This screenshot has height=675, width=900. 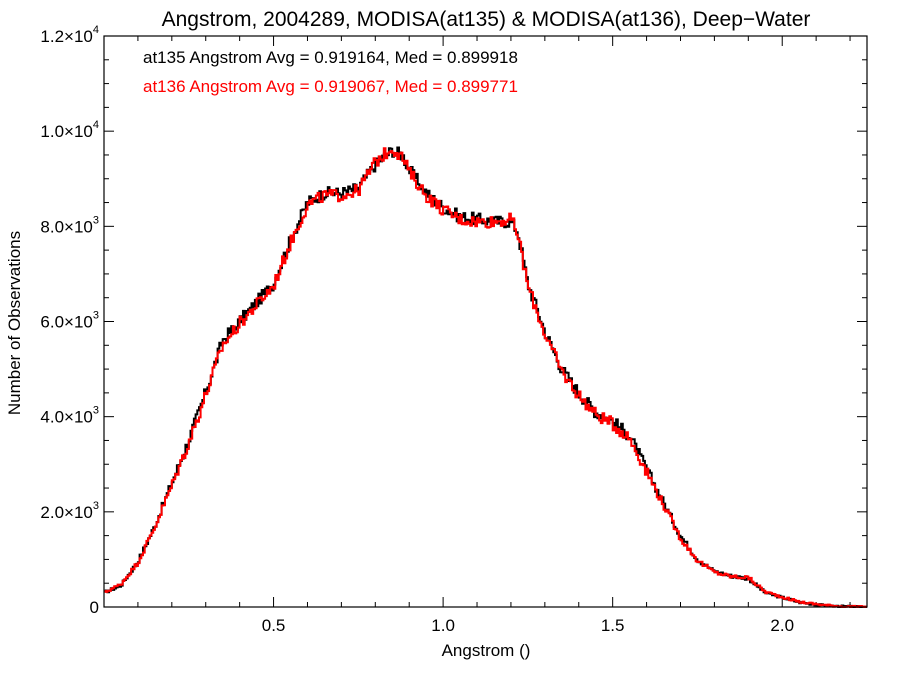 I want to click on x-axis-label: Angstrom (), so click(x=486, y=650).